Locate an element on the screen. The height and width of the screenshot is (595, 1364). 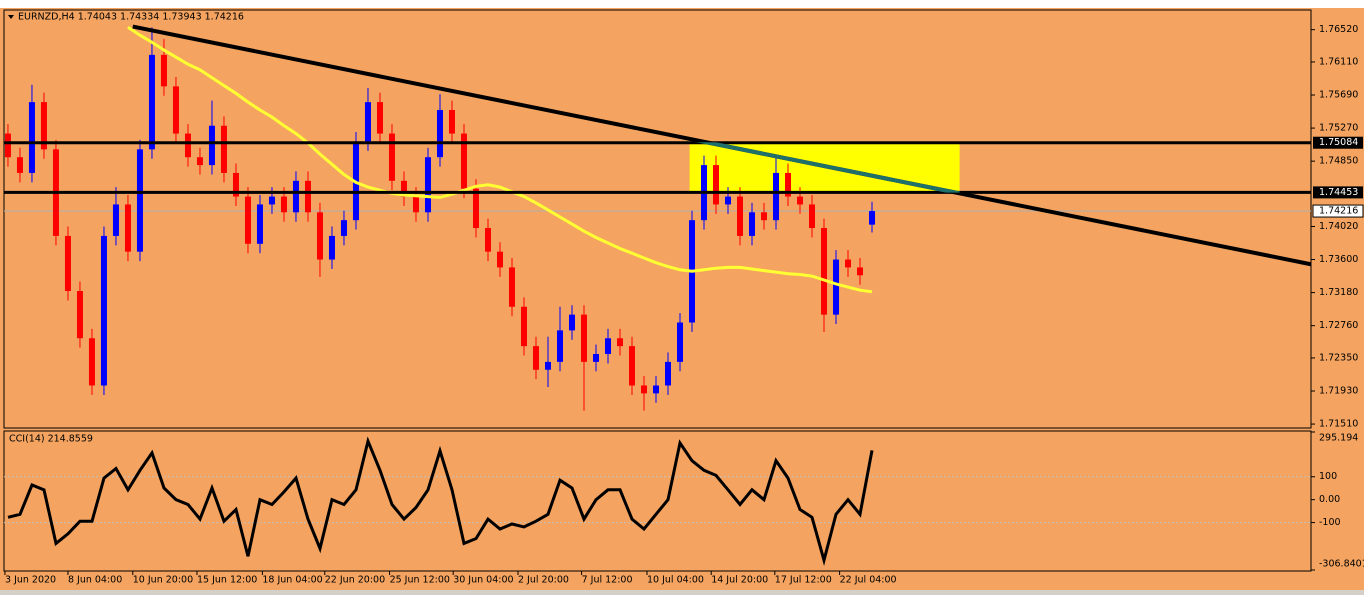
x-tick-label: 25 Jun 12:00 is located at coordinates (420, 580).